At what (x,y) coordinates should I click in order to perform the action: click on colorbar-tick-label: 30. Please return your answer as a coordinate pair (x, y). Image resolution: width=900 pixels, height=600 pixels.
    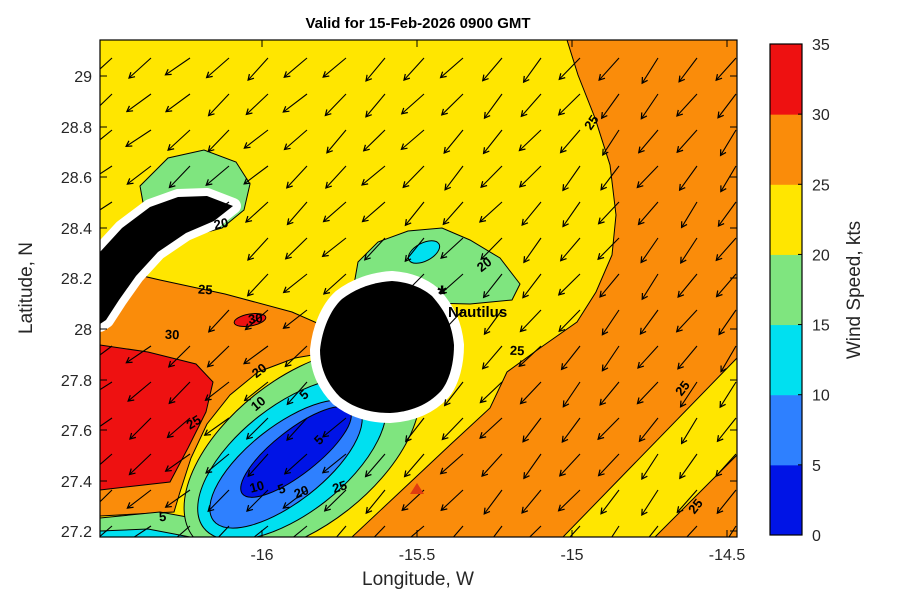
    Looking at the image, I should click on (821, 115).